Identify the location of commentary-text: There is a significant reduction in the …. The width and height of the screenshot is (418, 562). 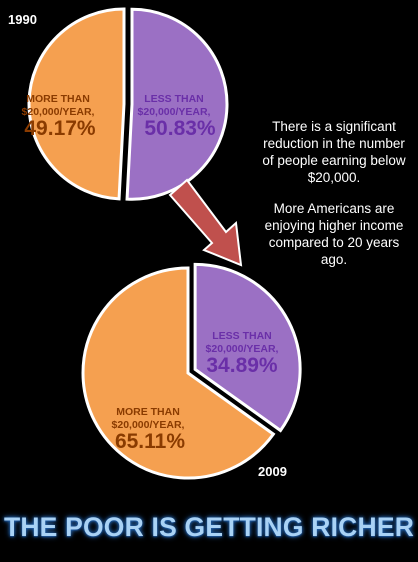
(334, 200).